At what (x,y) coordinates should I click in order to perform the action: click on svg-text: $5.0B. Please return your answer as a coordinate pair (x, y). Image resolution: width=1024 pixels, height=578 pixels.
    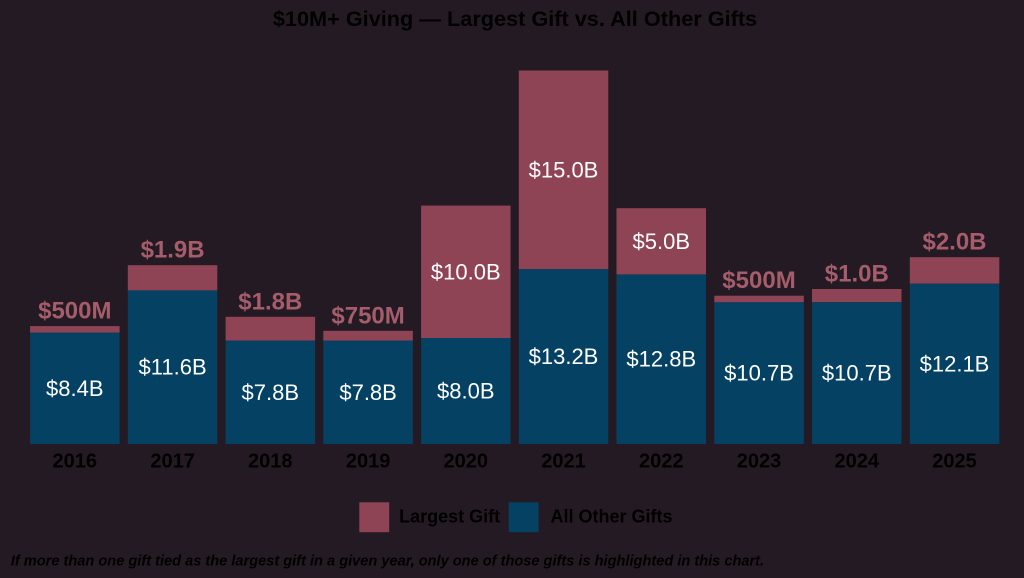
    Looking at the image, I should click on (662, 241).